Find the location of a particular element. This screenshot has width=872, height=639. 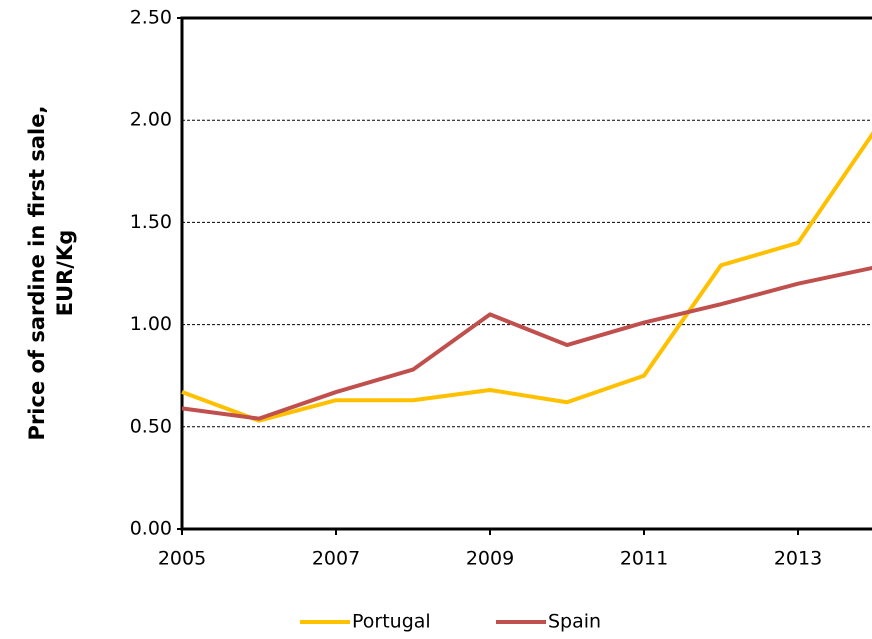

y-tick-label: 1.50 is located at coordinates (151, 222).